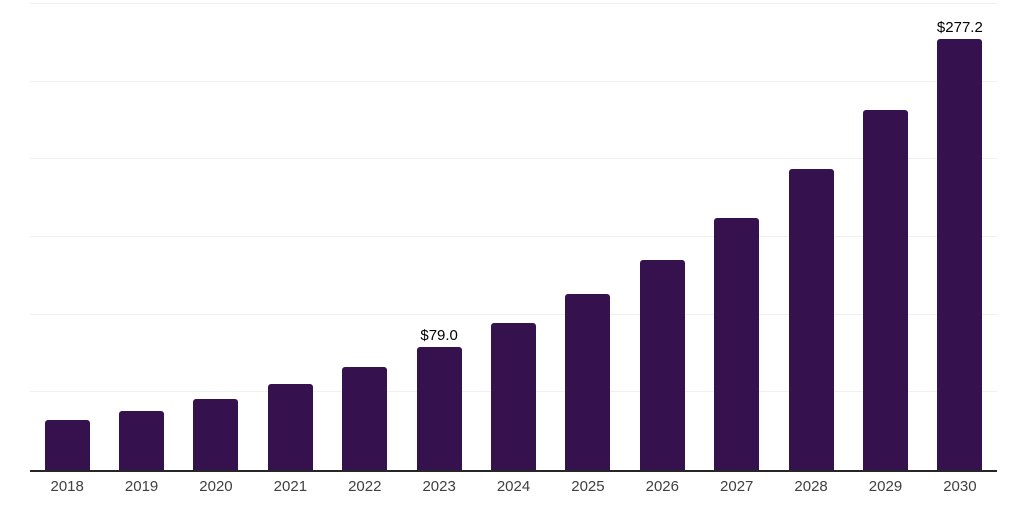  What do you see at coordinates (365, 486) in the screenshot?
I see `x-tick-label-2022: 2022` at bounding box center [365, 486].